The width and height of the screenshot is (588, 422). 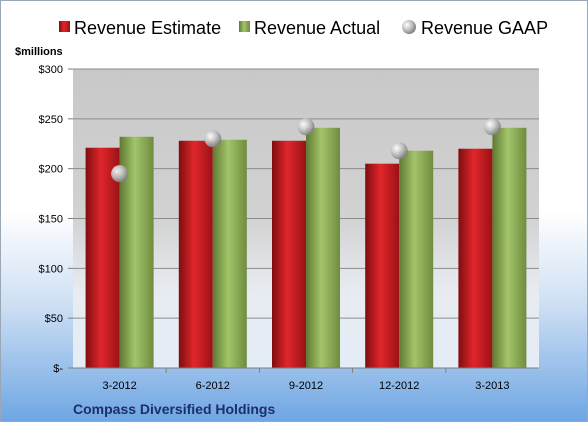 What do you see at coordinates (51, 120) in the screenshot?
I see `y-tick-label: $250` at bounding box center [51, 120].